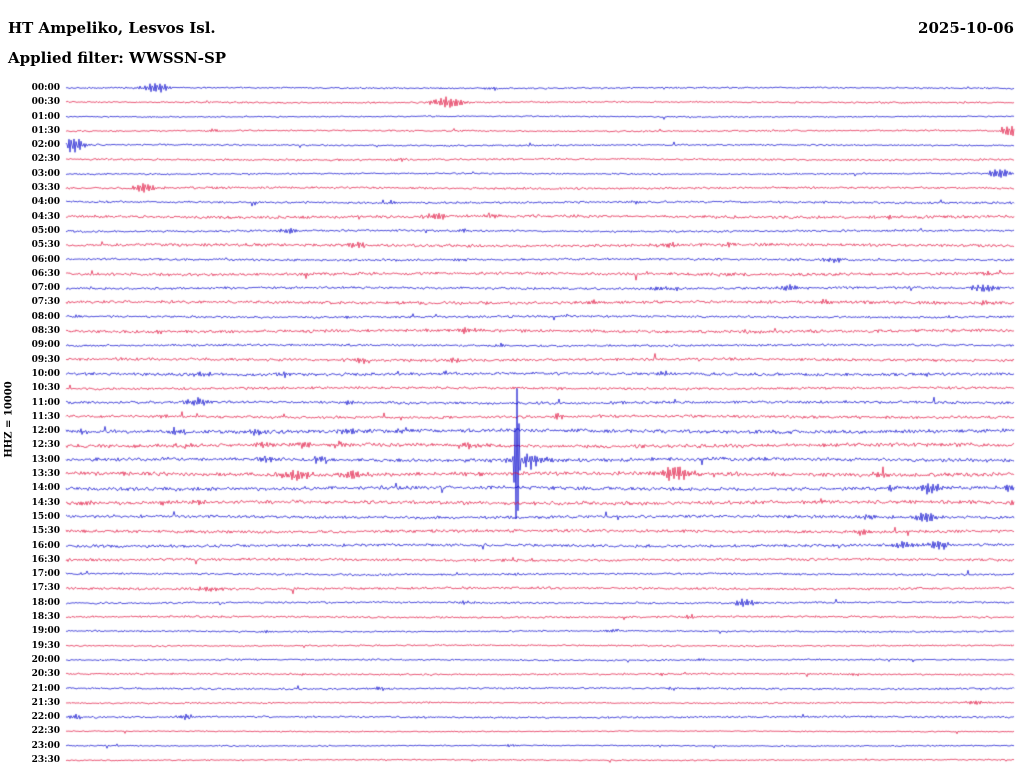 Image resolution: width=1024 pixels, height=780 pixels. What do you see at coordinates (45, 145) in the screenshot?
I see `time-label: 02:00` at bounding box center [45, 145].